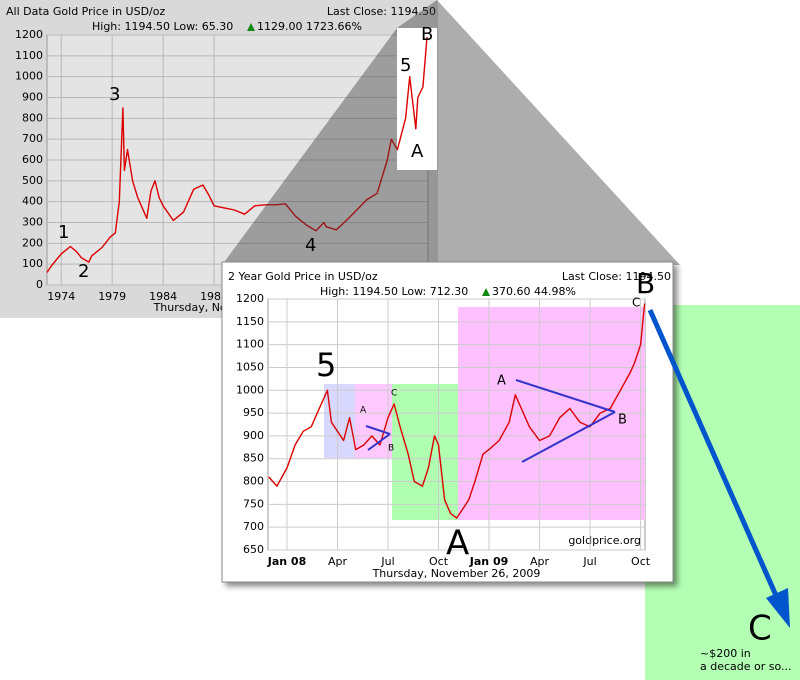 The width and height of the screenshot is (800, 680). I want to click on arrow-head, so click(778, 608).